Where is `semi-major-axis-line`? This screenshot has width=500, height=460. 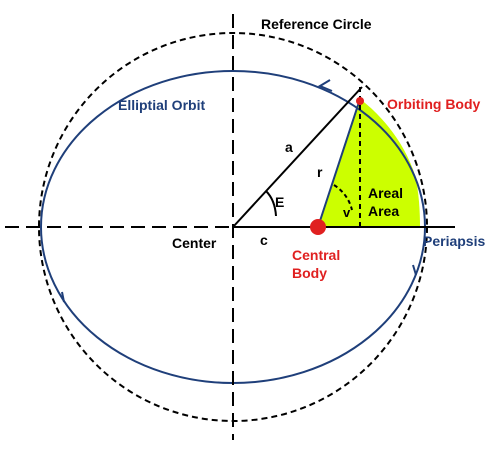 semi-major-axis-line is located at coordinates (297, 157).